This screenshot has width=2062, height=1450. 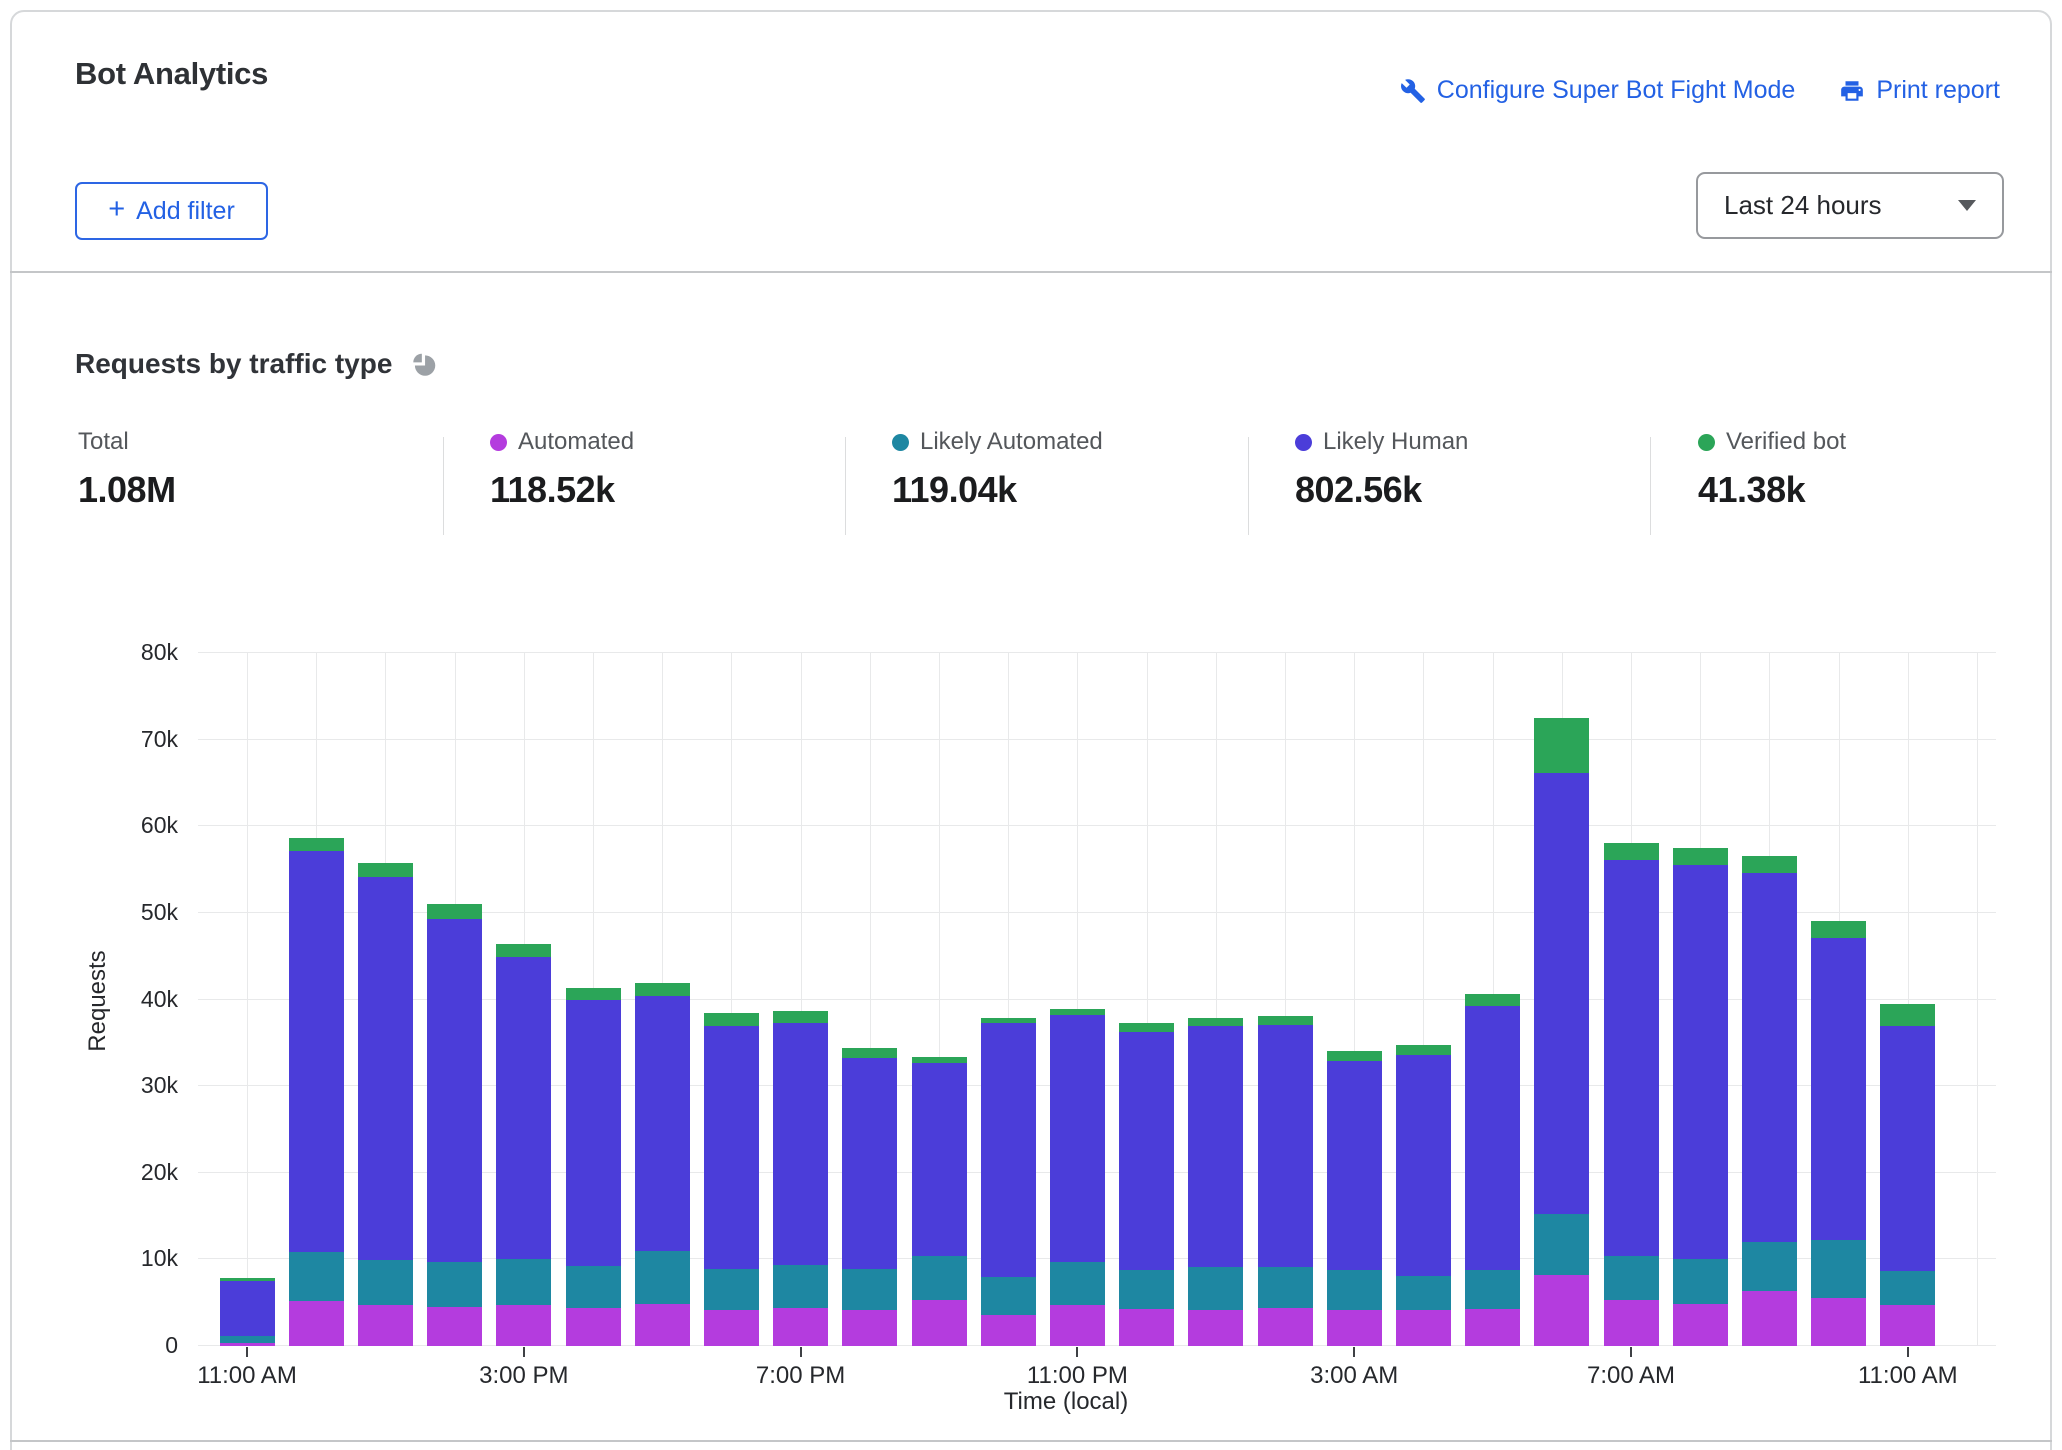 What do you see at coordinates (731, 1179) in the screenshot?
I see `stacked-bar-6pm` at bounding box center [731, 1179].